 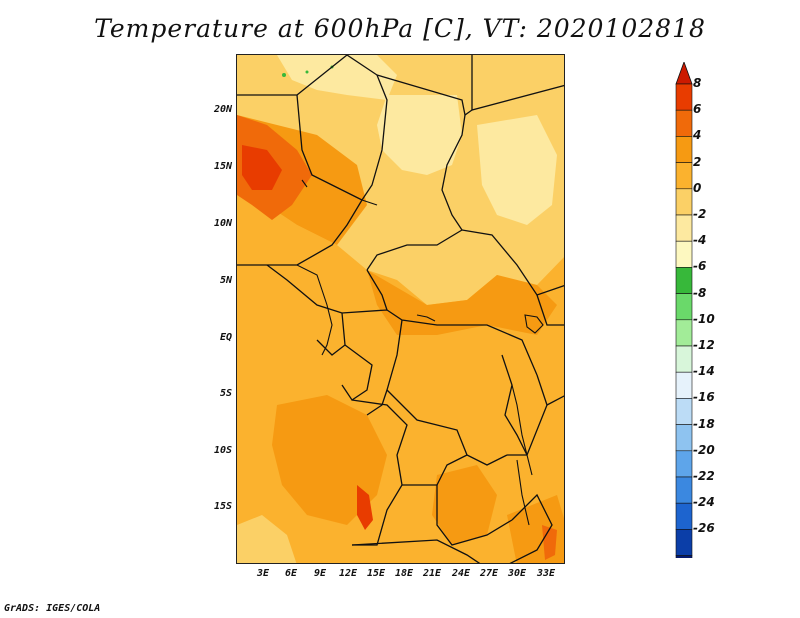 What do you see at coordinates (262, 167) in the screenshot?
I see `hot-region-westafrica` at bounding box center [262, 167].